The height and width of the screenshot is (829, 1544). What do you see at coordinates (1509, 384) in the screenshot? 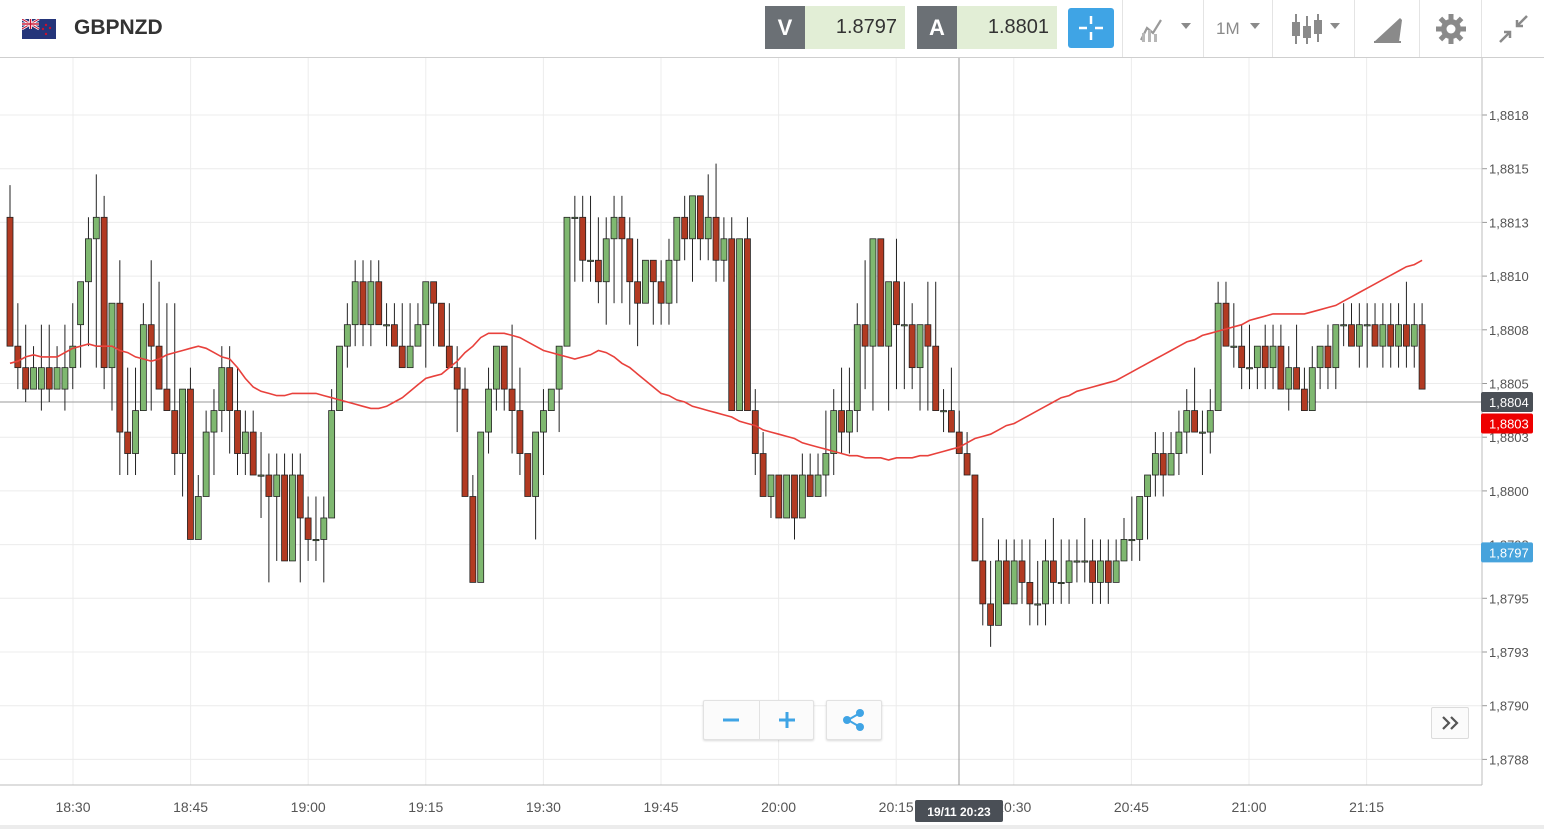
I see `y-tick-label: 1,8805` at bounding box center [1509, 384].